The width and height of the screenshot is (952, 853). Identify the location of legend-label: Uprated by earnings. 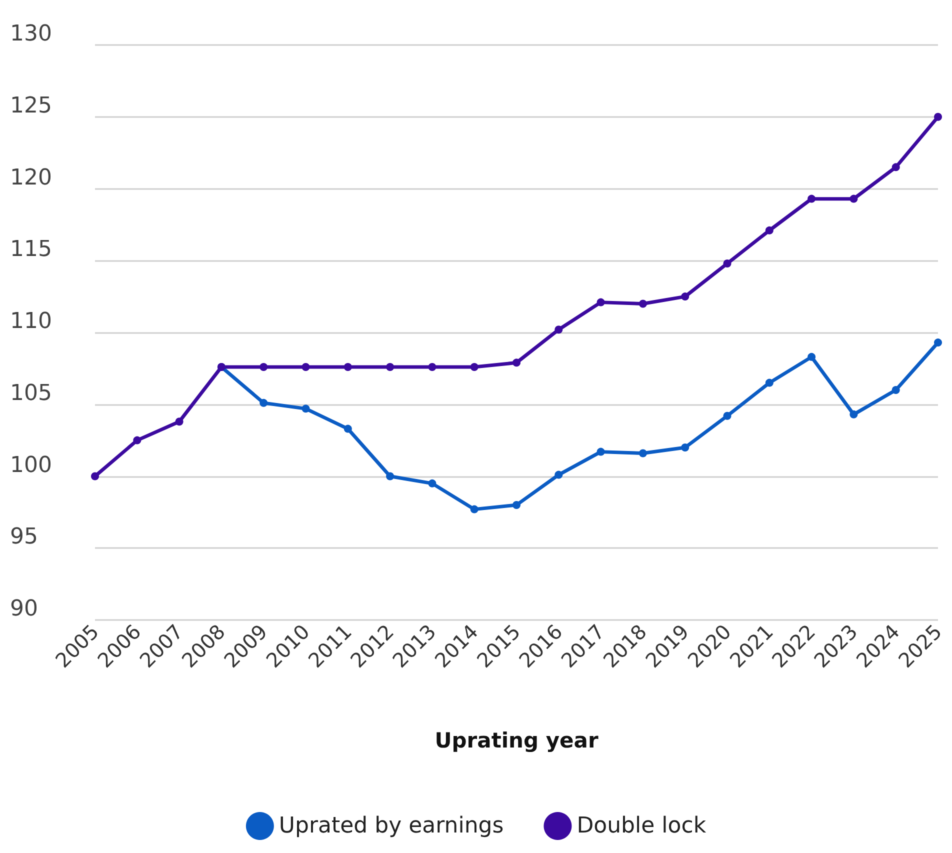
(391, 826).